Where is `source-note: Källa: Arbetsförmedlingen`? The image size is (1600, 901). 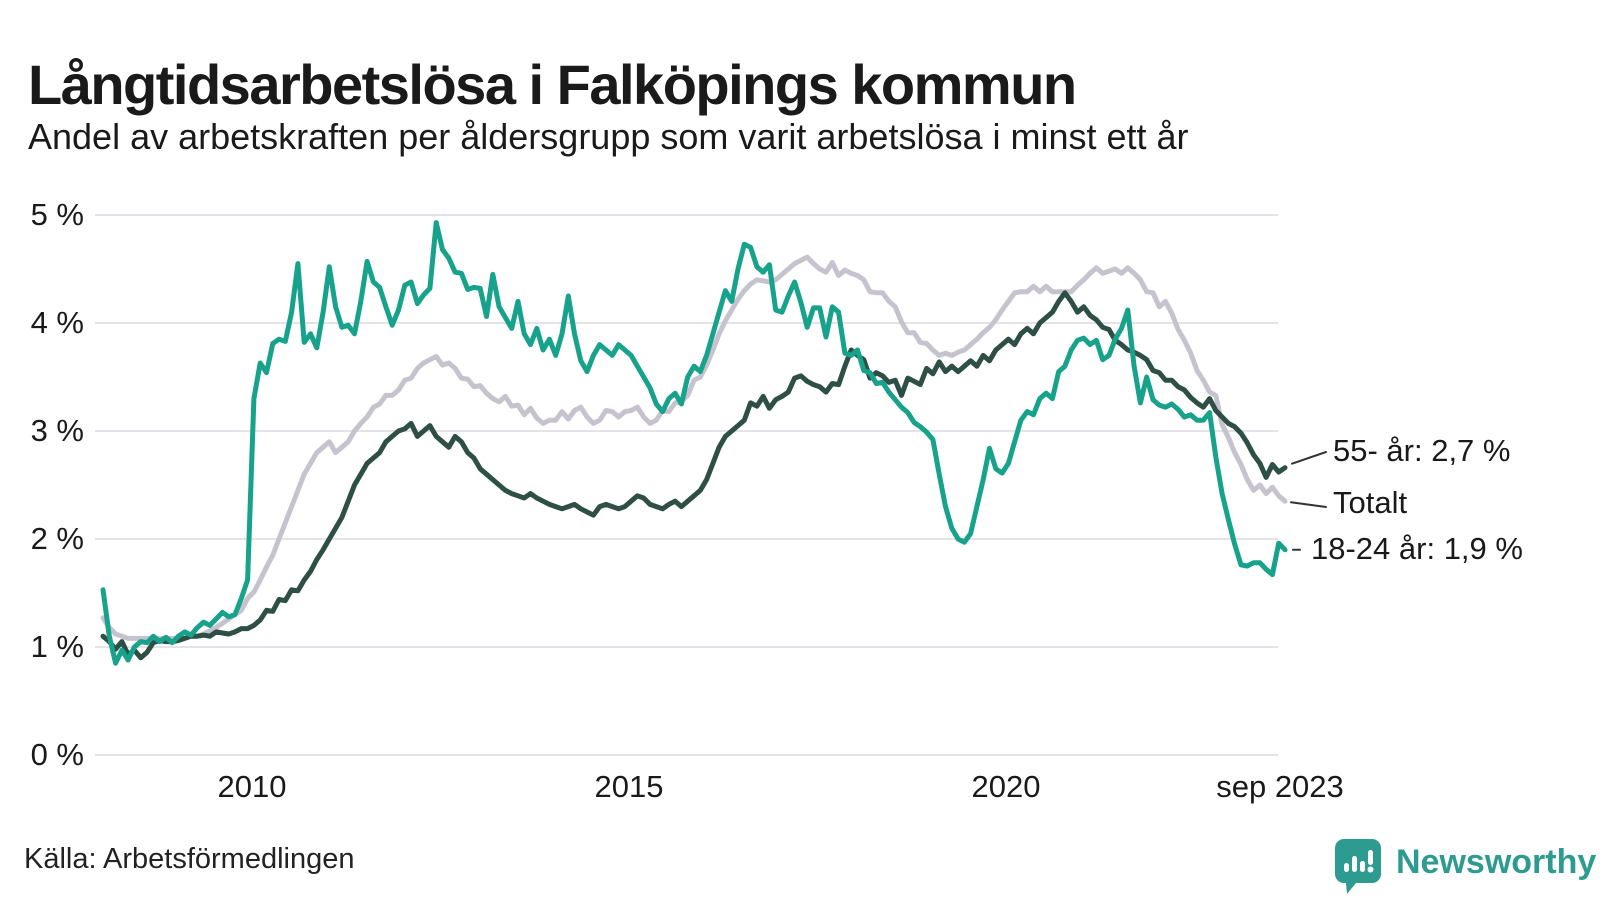 source-note: Källa: Arbetsförmedlingen is located at coordinates (189, 859).